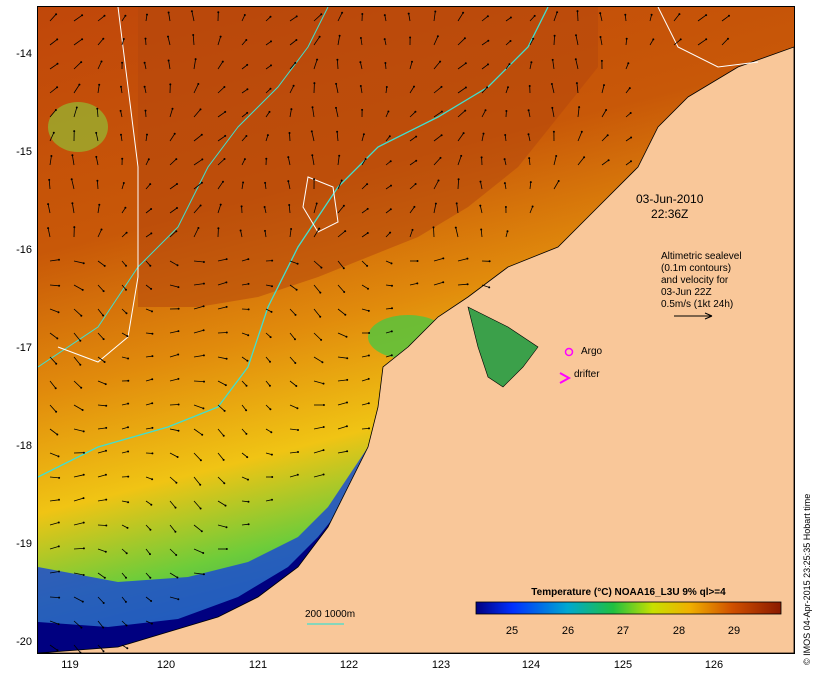 The width and height of the screenshot is (820, 680). Describe the element at coordinates (98, 185) in the screenshot. I see `sealevel-contour` at that location.